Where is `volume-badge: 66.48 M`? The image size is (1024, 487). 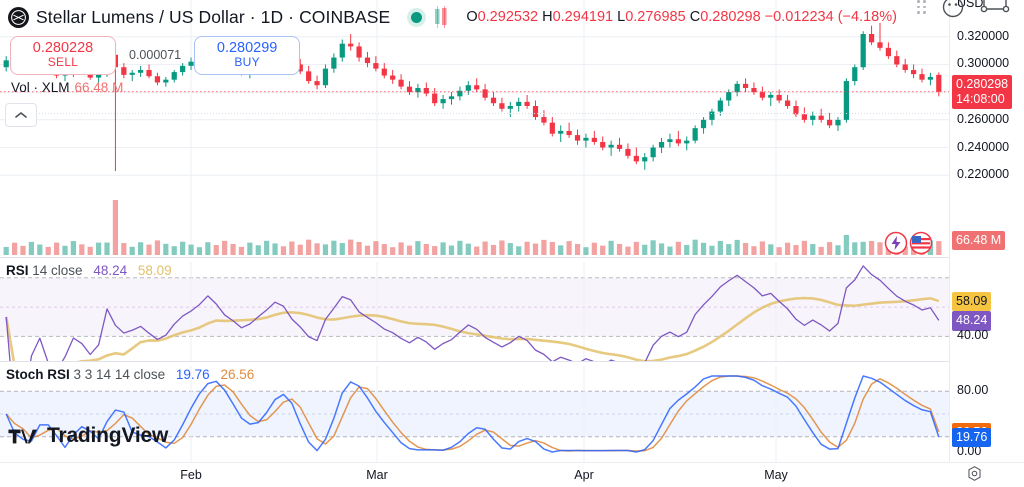 volume-badge: 66.48 M is located at coordinates (979, 241).